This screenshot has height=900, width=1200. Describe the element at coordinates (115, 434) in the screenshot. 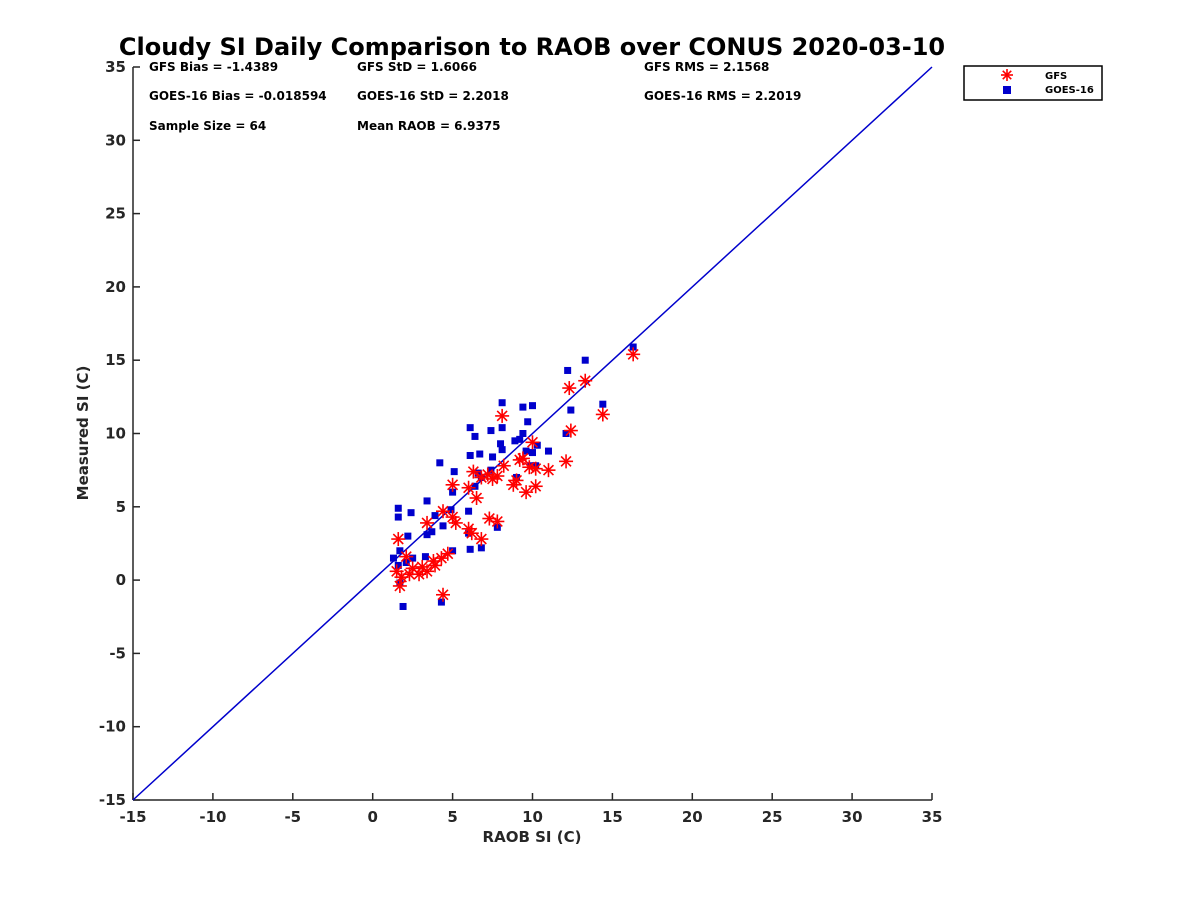

I see `y-tick-label: 10` at that location.